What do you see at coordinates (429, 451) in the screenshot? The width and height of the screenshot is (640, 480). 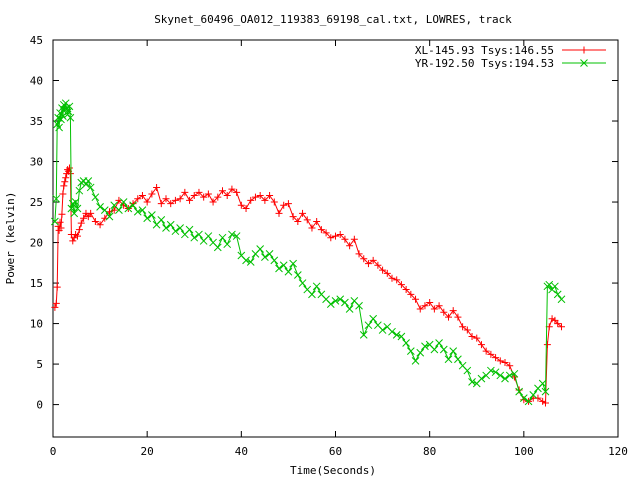 I see `x-tick-label: 80` at bounding box center [429, 451].